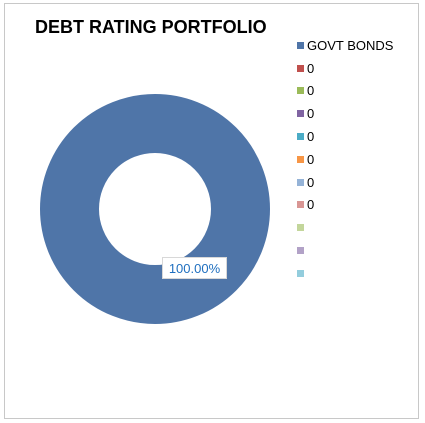 The height and width of the screenshot is (423, 425). I want to click on legend-item: GOVT BONDS, so click(345, 45).